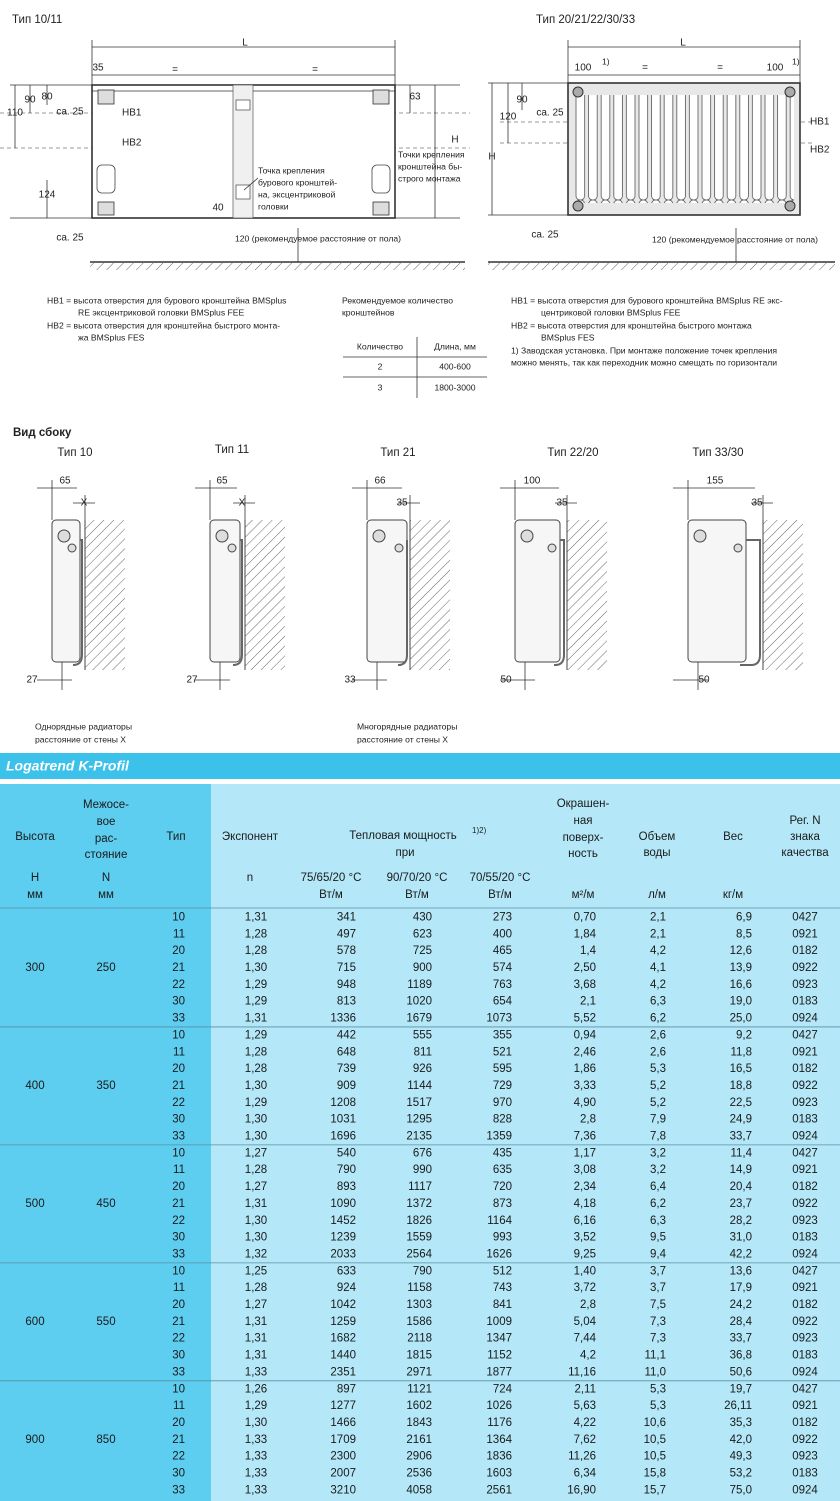 Image resolution: width=840 pixels, height=1501 pixels. What do you see at coordinates (820, 122) in the screenshot?
I see `dimension-label: HB1` at bounding box center [820, 122].